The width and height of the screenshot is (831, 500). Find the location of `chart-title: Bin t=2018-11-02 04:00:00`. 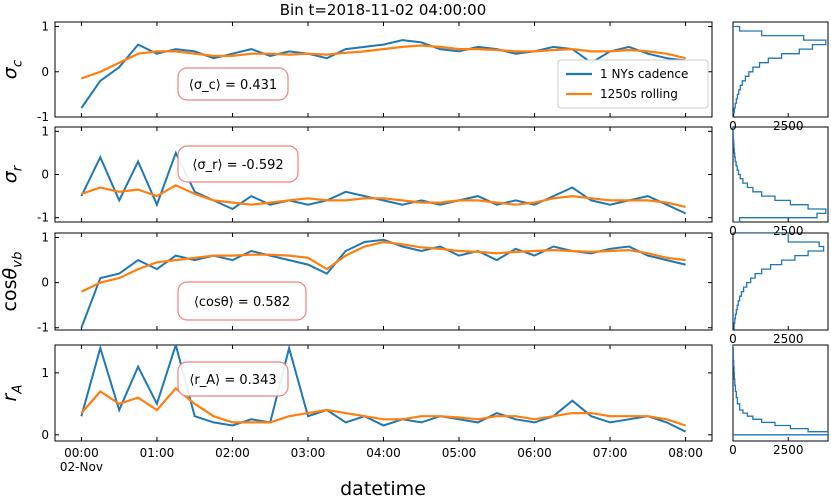

chart-title: Bin t=2018-11-02 04:00:00 is located at coordinates (383, 10).